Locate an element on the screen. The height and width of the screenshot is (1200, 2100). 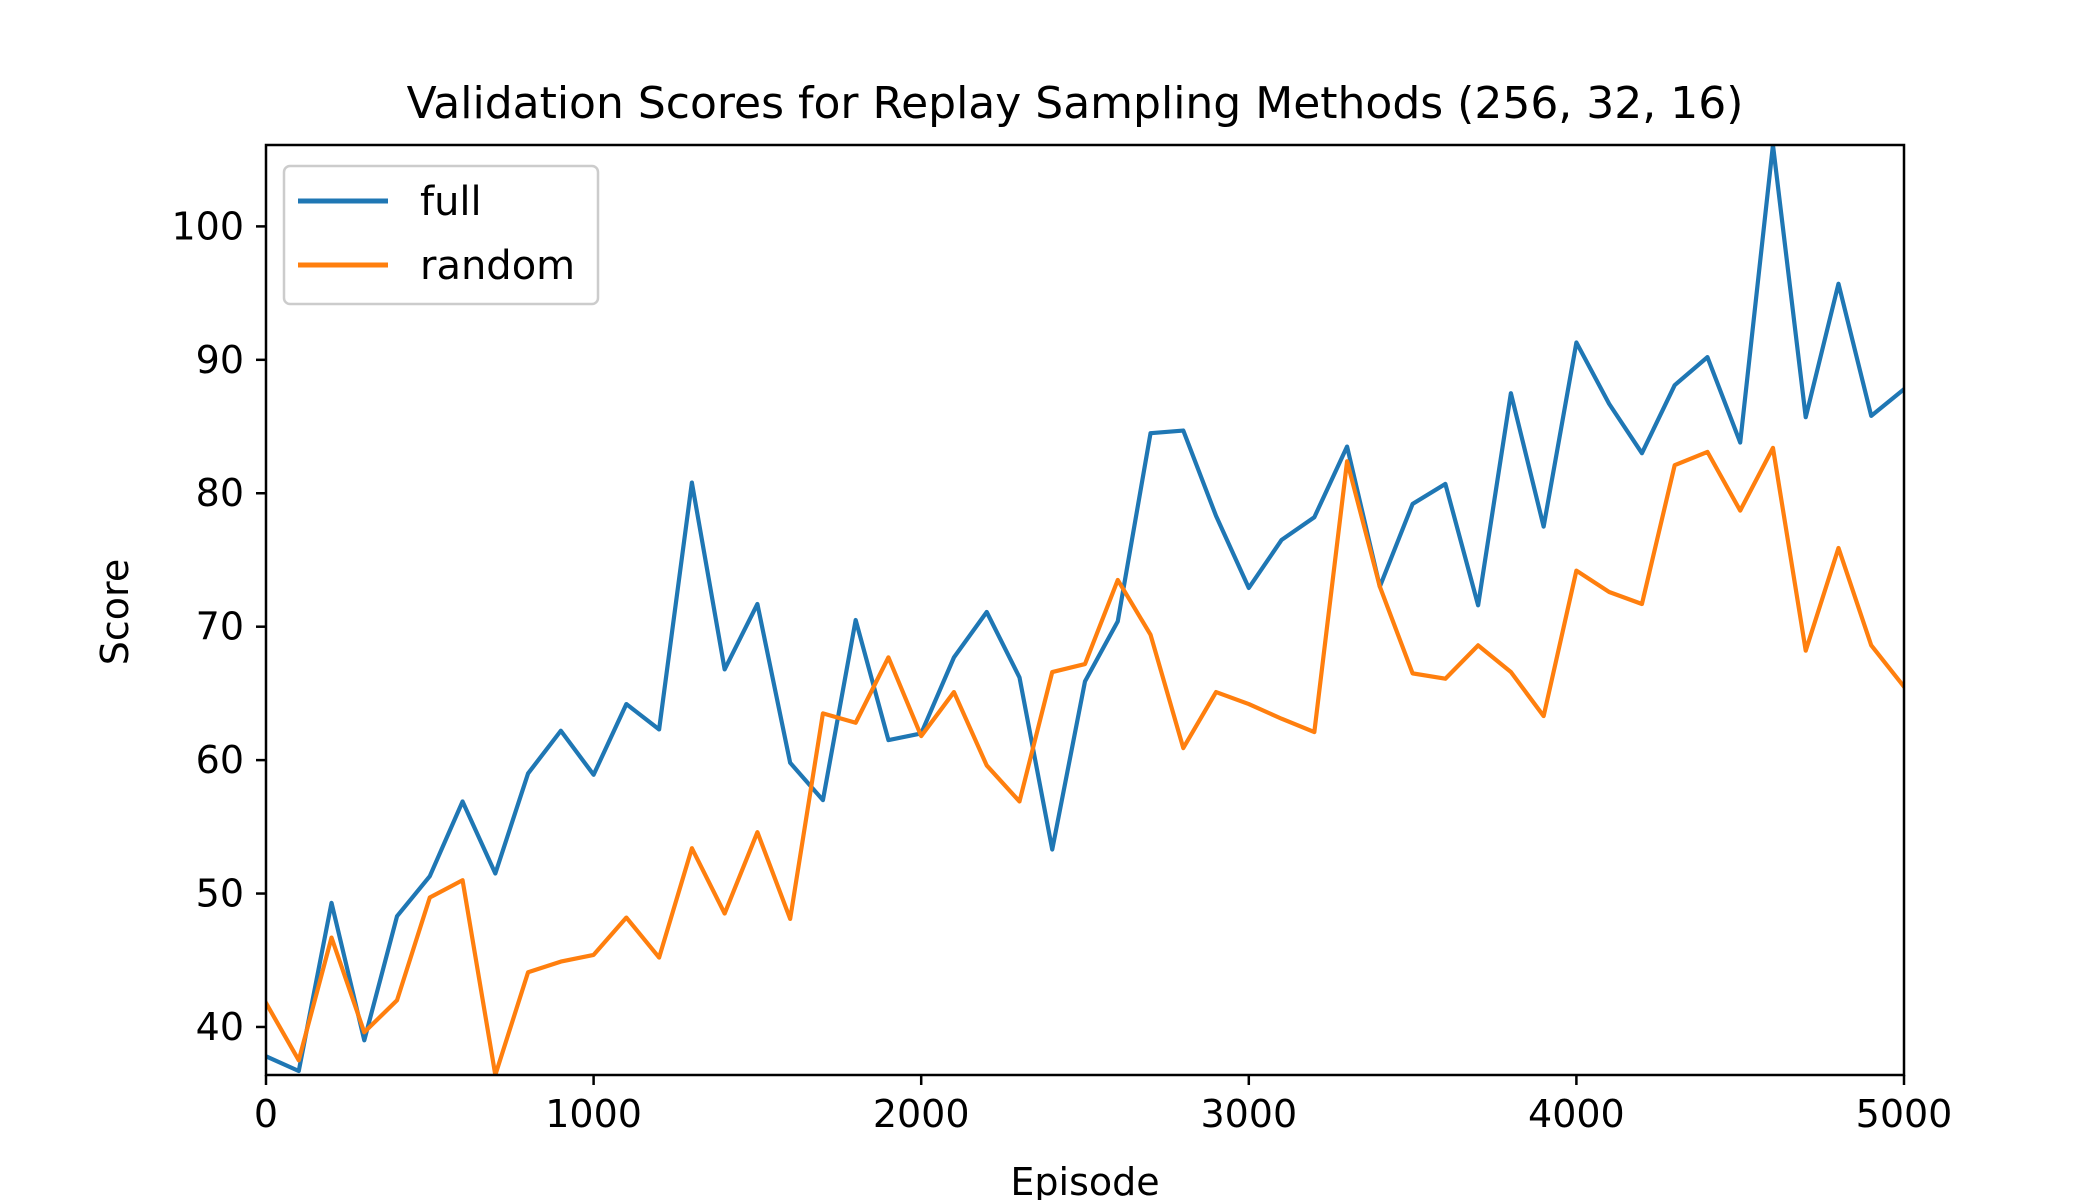
y-axis-ticks: 40 50 60 70 80 90 100 is located at coordinates (218, 626).